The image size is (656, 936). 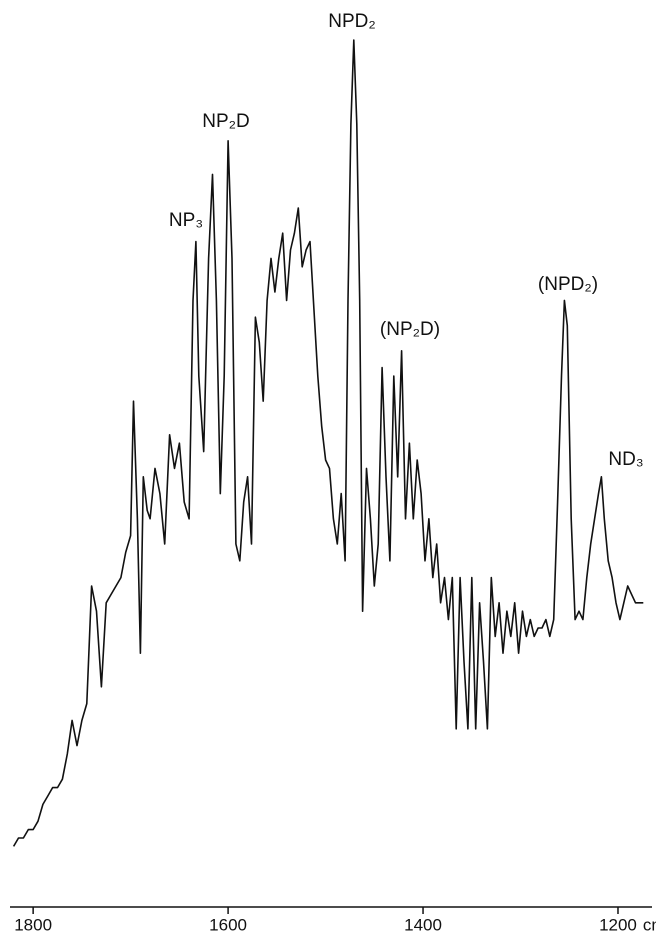 I want to click on x-tick-label: 1200, so click(x=618, y=924).